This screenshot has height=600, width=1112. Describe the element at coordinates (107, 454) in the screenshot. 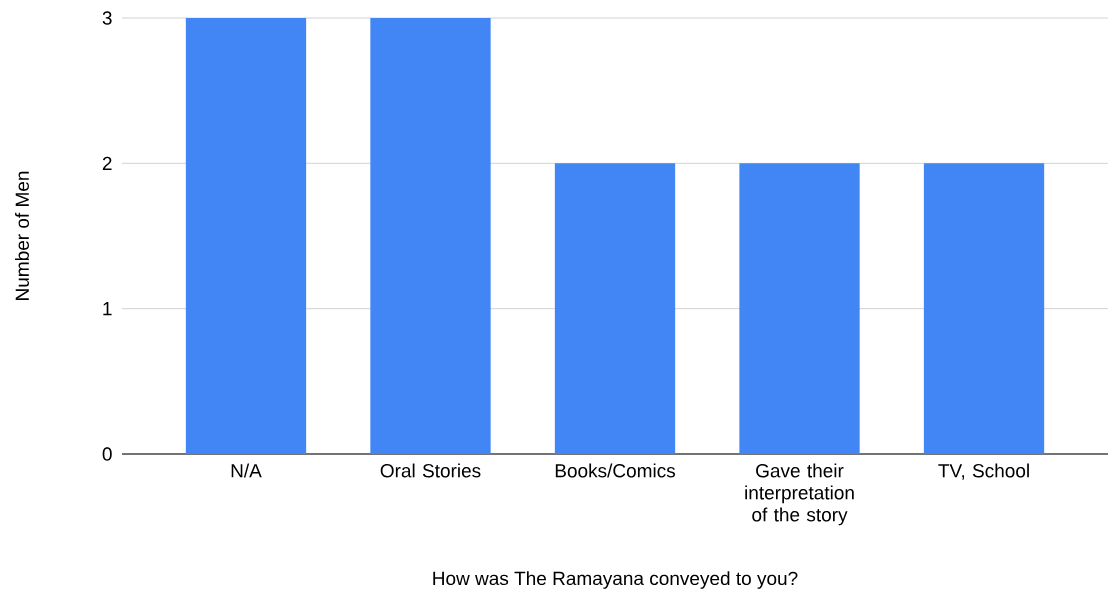

I see `y-tick-label: 0` at that location.